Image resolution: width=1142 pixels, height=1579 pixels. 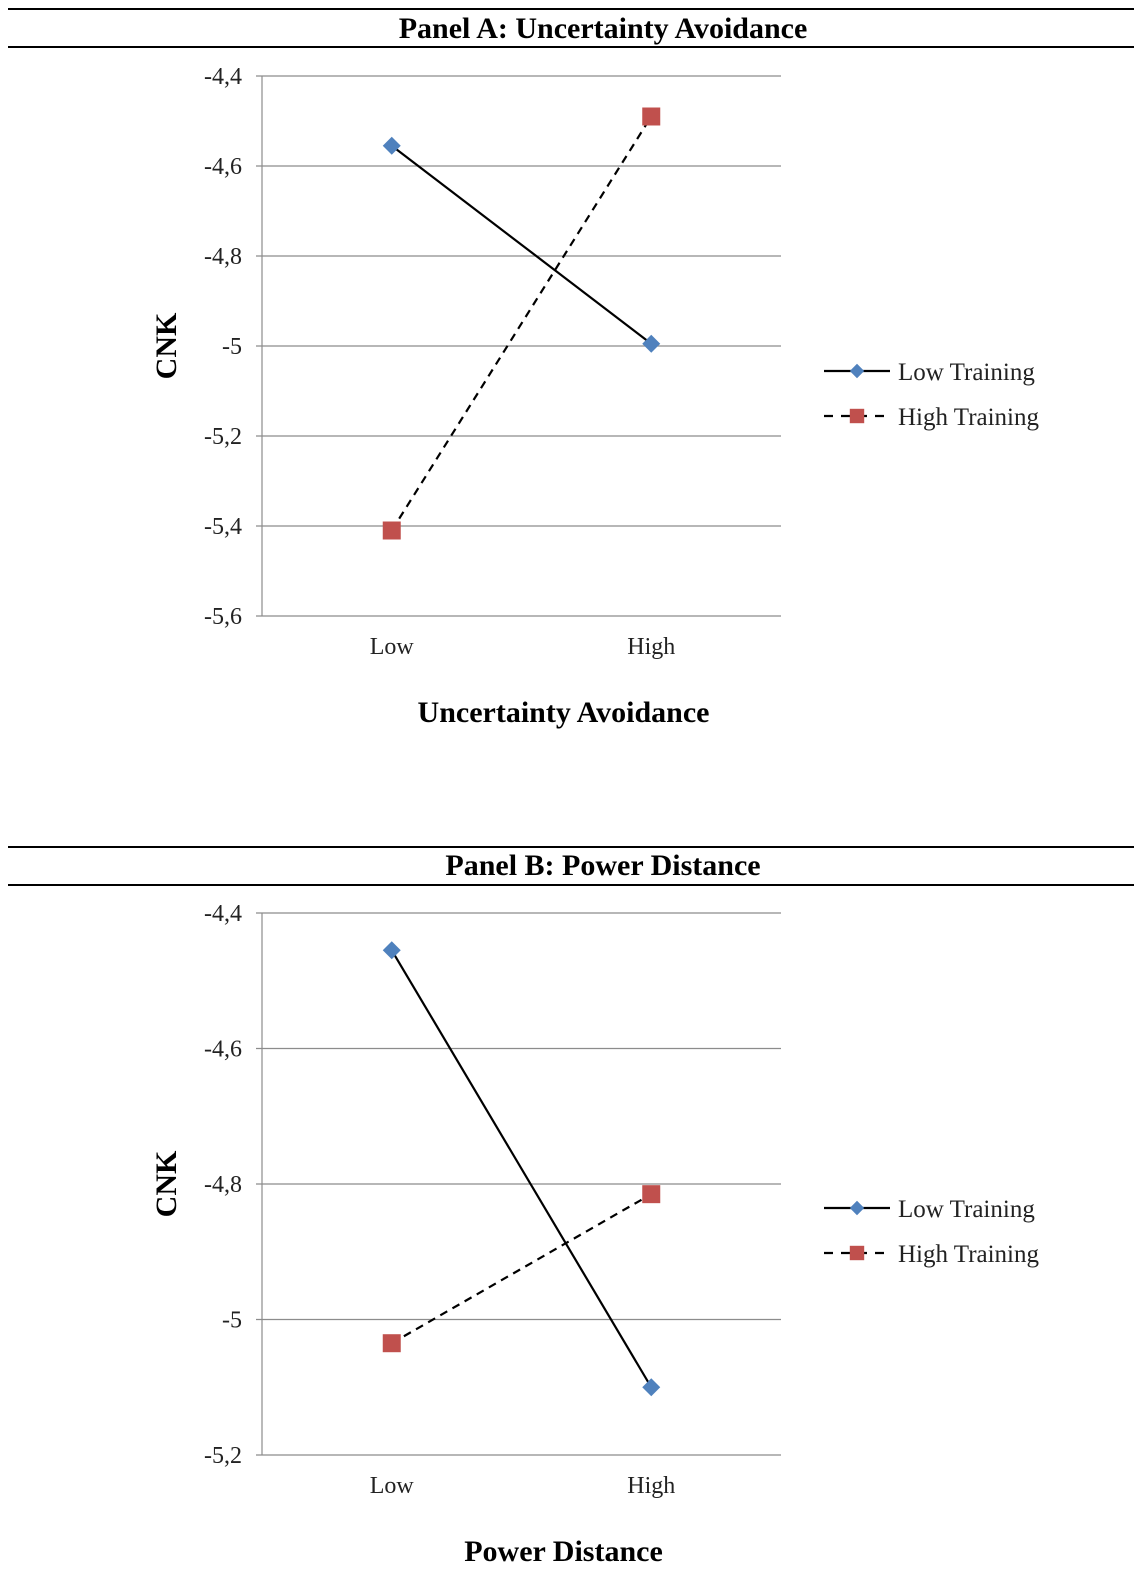 What do you see at coordinates (571, 885) in the screenshot?
I see `panel-b-bottom-rule` at bounding box center [571, 885].